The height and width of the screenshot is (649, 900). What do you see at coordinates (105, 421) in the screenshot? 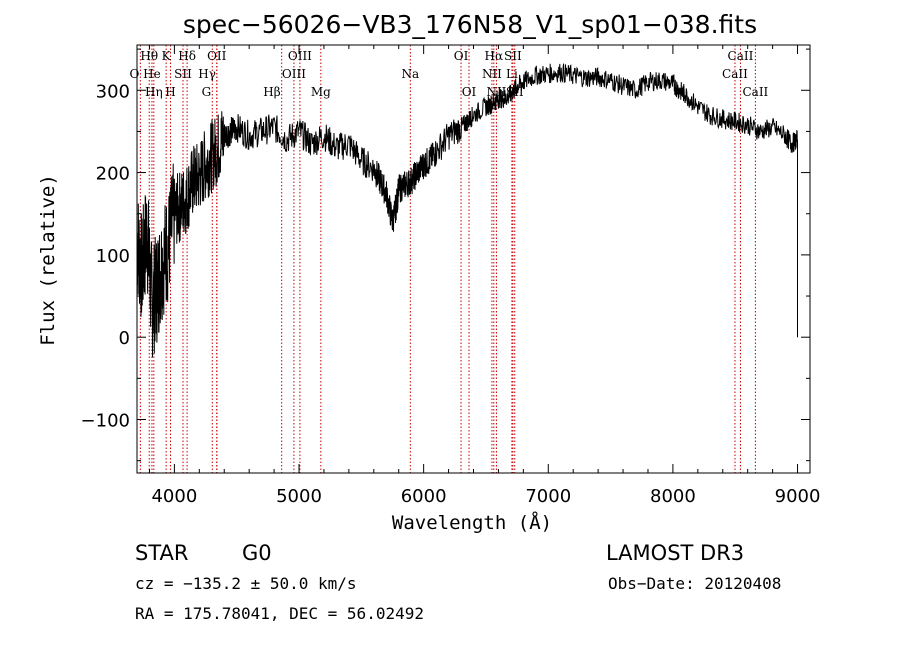
I see `y-tick-label: −100` at bounding box center [105, 421].